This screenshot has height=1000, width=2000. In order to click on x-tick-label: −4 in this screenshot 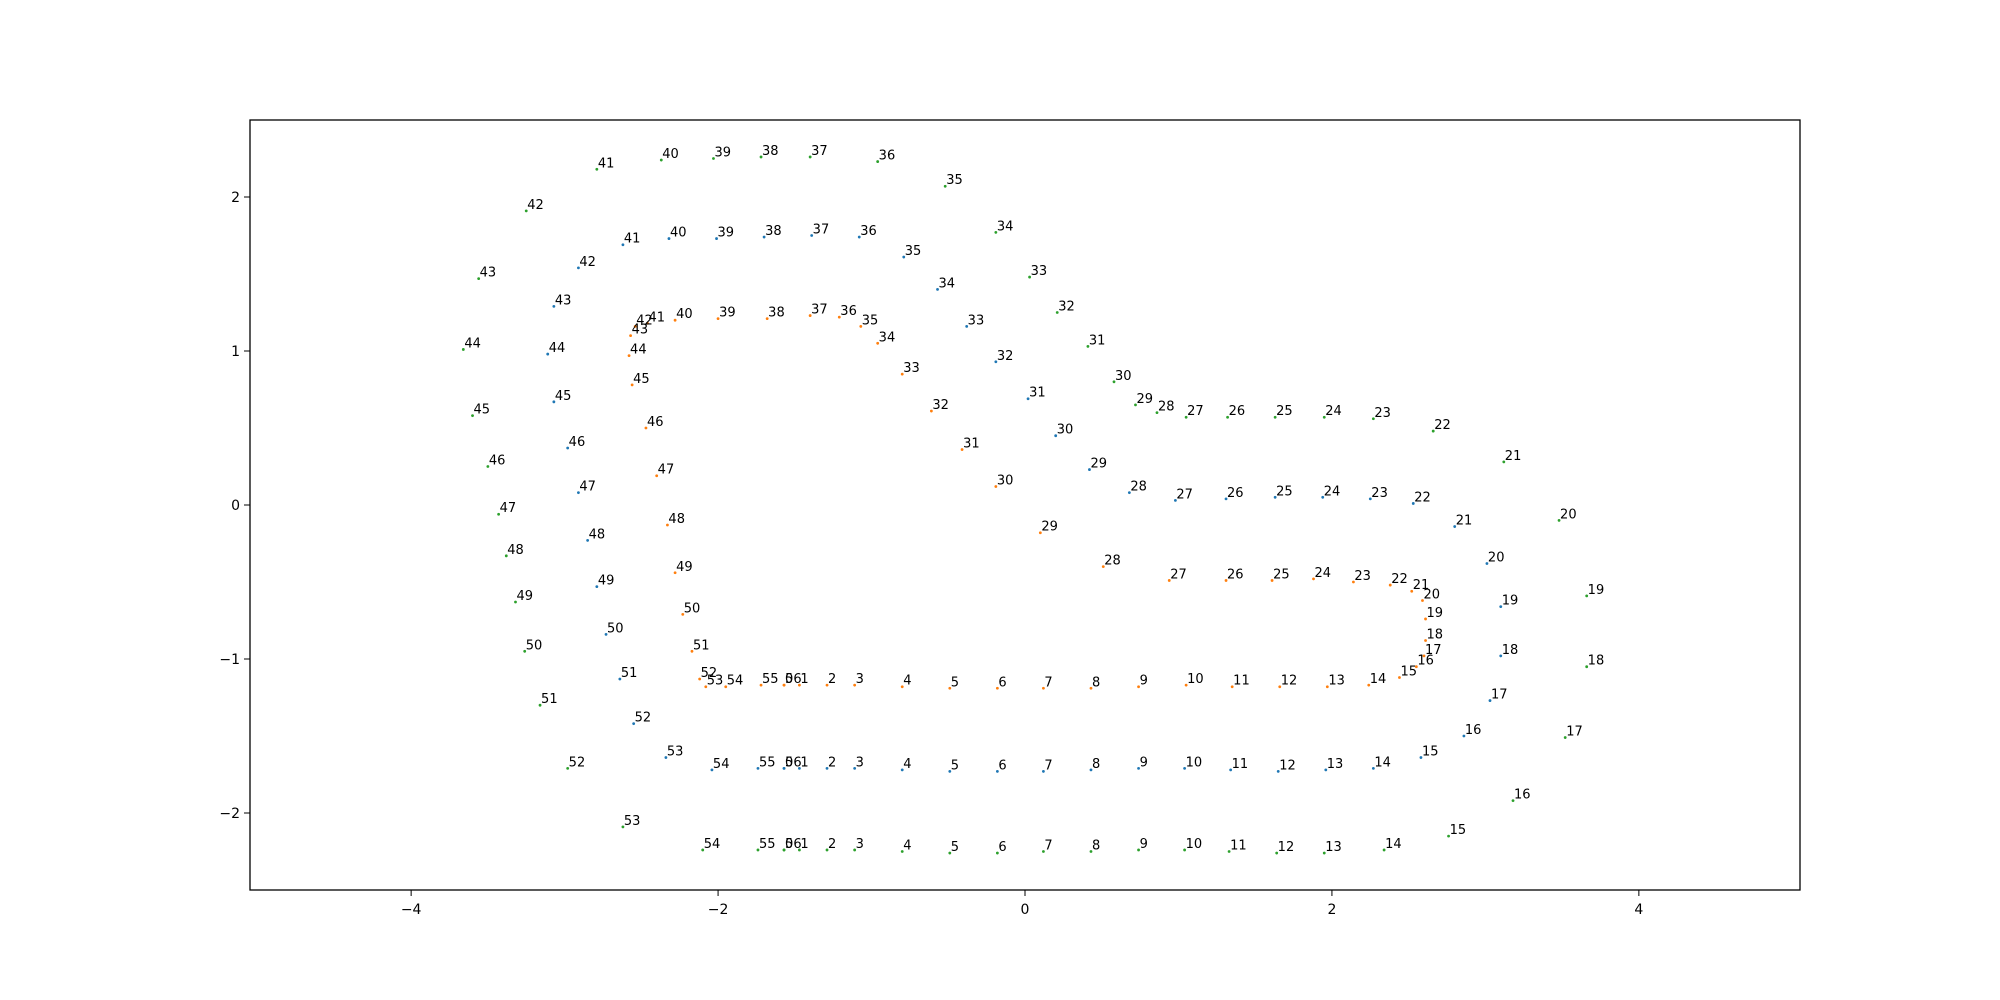, I will do `click(411, 910)`.